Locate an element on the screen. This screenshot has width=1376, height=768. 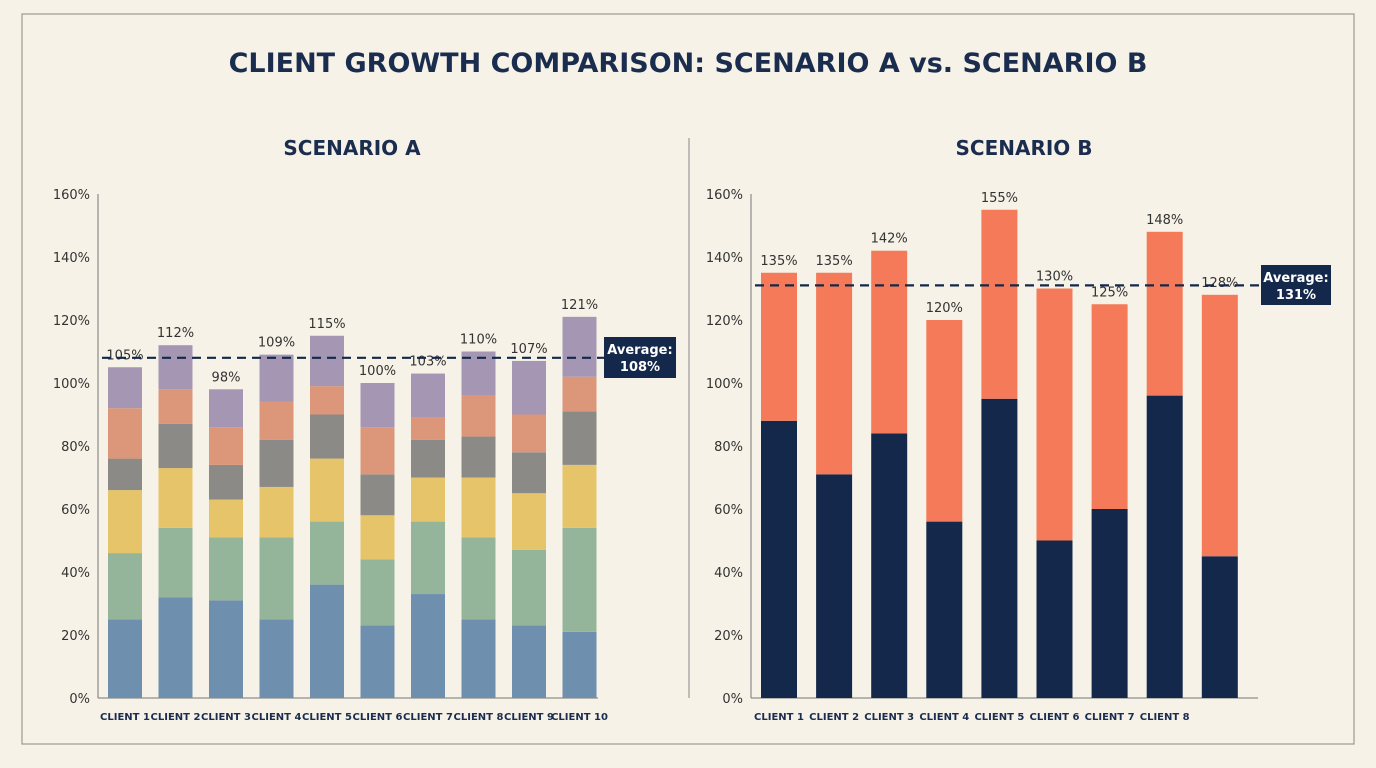
panel-title-b: SCENARIO B is located at coordinates (1023, 148).